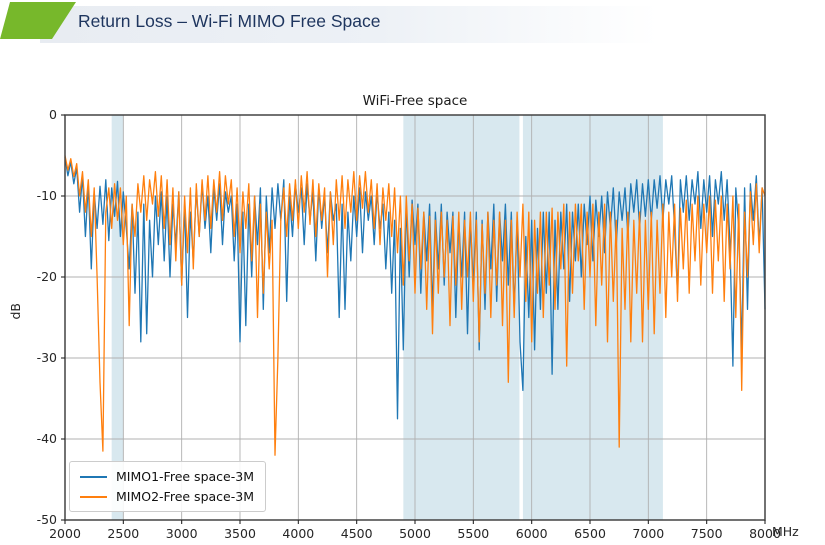  Describe the element at coordinates (357, 533) in the screenshot. I see `x-tick-label: 4500` at that location.